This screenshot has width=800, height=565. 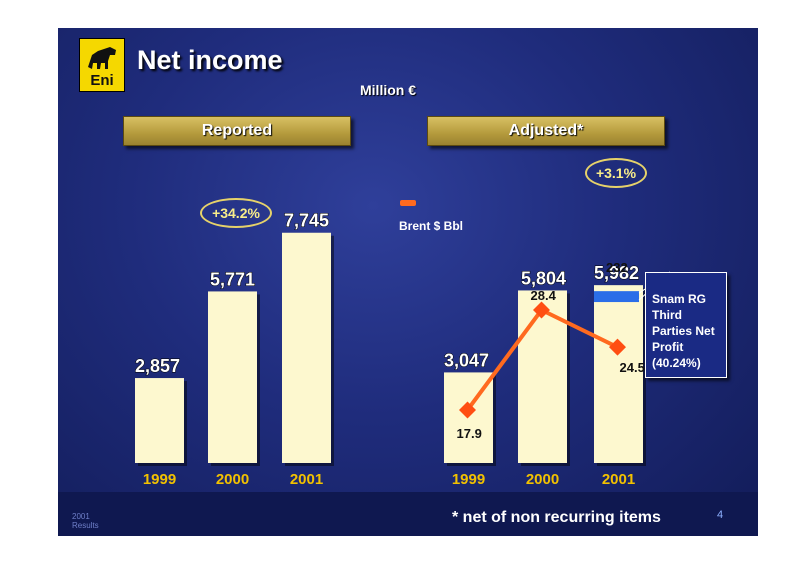 I want to click on snam-segment, so click(x=616, y=297).